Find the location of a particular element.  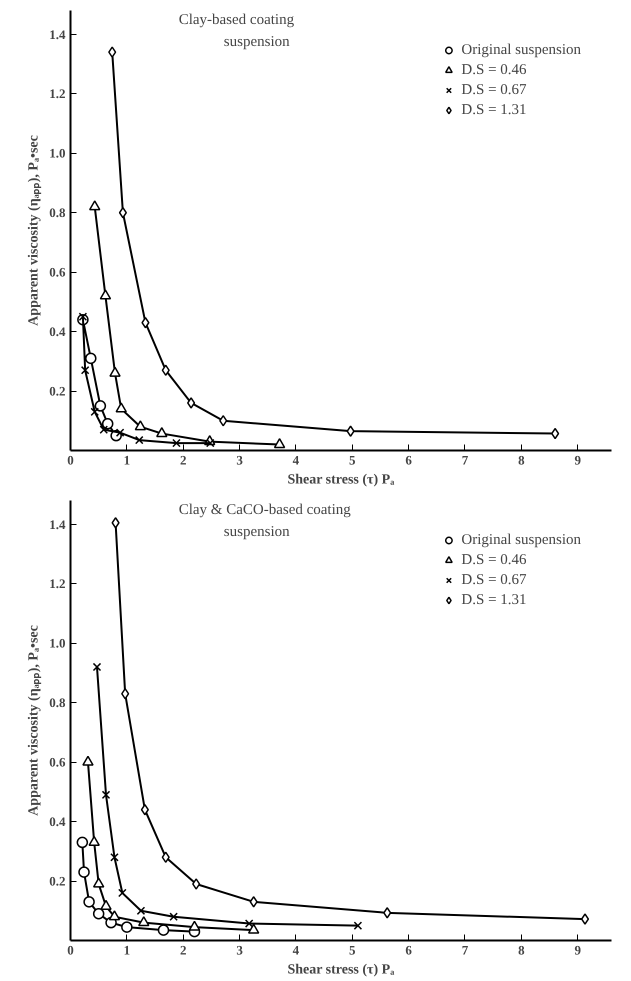

text: Clay & CaCO-based coating suspension is located at coordinates (265, 521).